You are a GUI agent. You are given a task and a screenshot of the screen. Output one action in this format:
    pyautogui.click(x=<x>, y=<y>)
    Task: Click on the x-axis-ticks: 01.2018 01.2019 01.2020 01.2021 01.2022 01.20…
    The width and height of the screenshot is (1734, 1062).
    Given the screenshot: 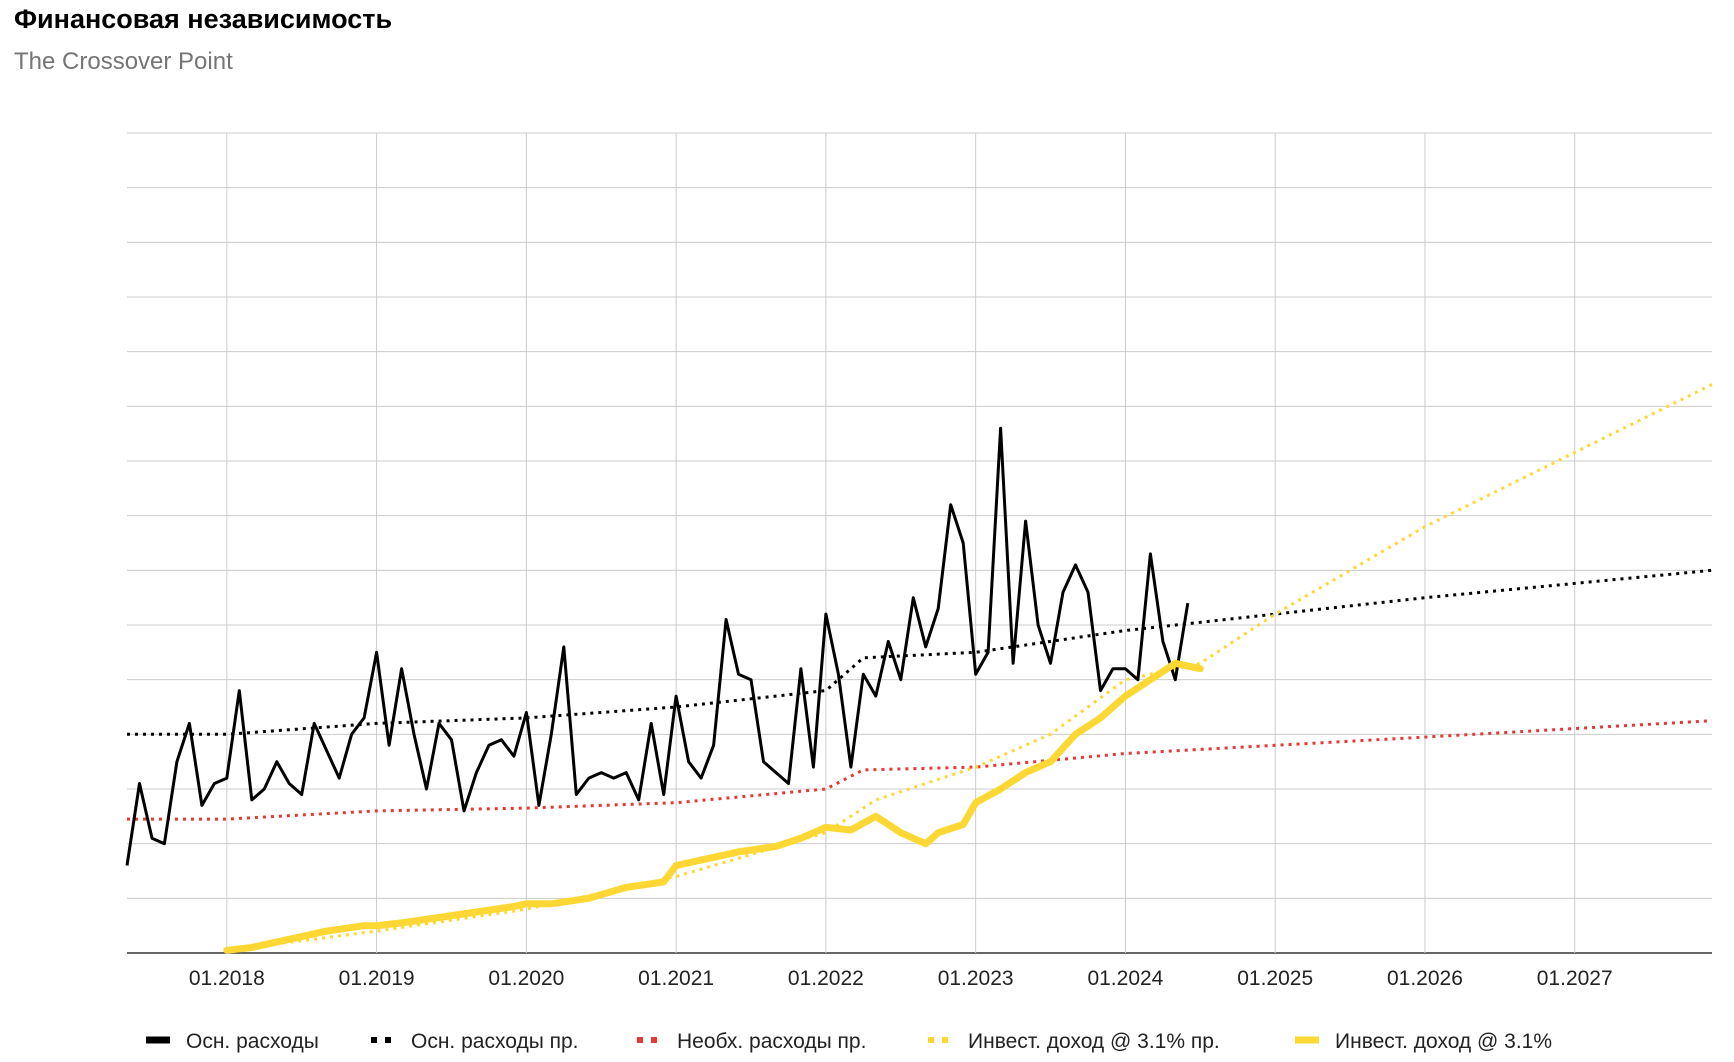 What is the action you would take?
    pyautogui.click(x=901, y=978)
    